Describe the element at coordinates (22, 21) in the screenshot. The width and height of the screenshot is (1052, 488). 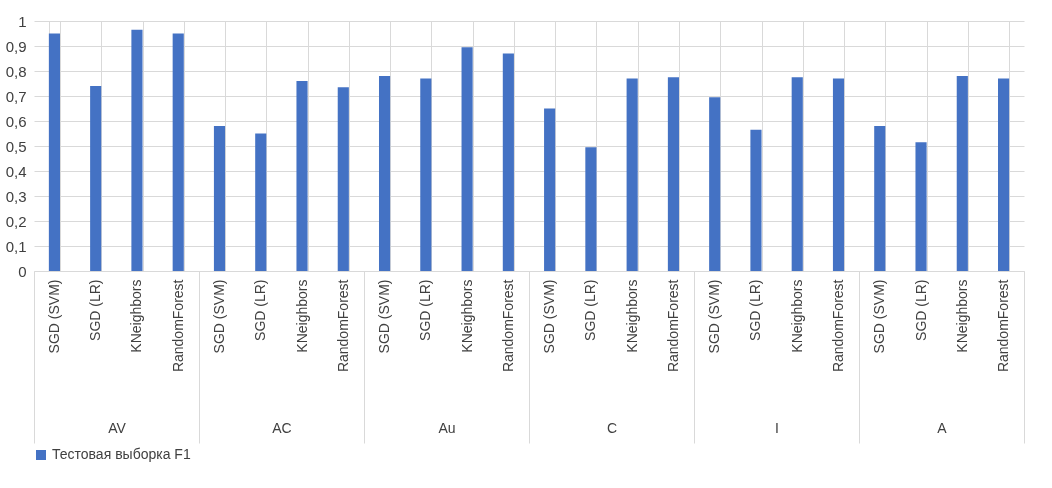
I see `y-tick-label: 1` at that location.